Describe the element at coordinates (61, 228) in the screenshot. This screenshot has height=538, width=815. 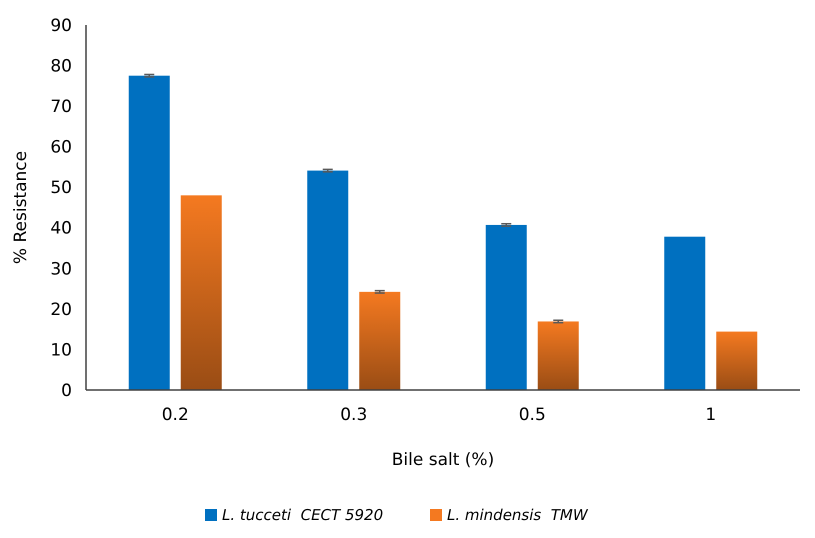
I see `y-tick-label: 40` at that location.